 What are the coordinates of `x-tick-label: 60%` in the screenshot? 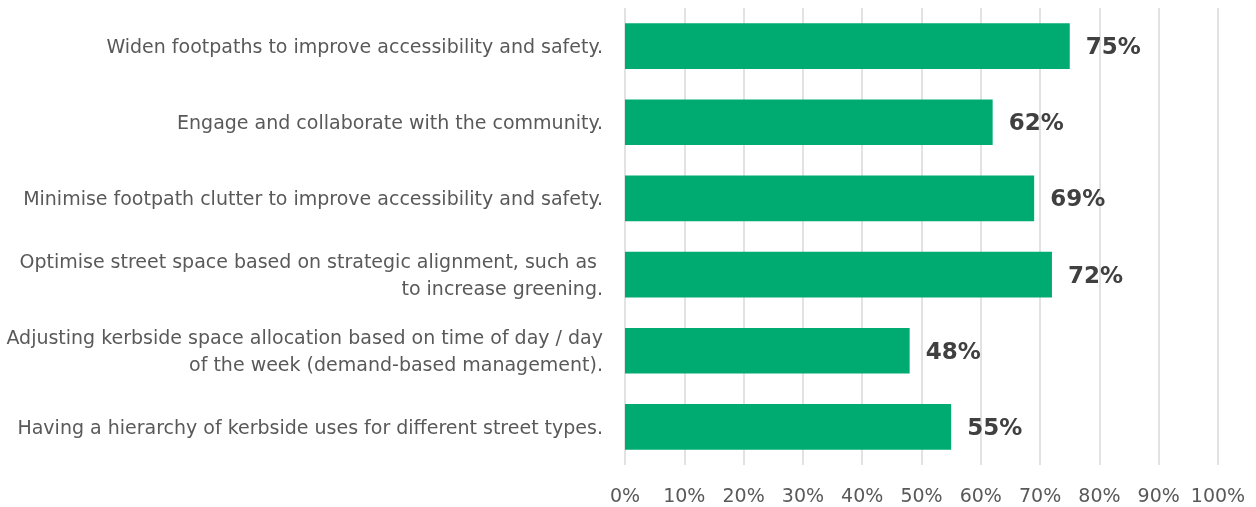 It's located at (980, 494).